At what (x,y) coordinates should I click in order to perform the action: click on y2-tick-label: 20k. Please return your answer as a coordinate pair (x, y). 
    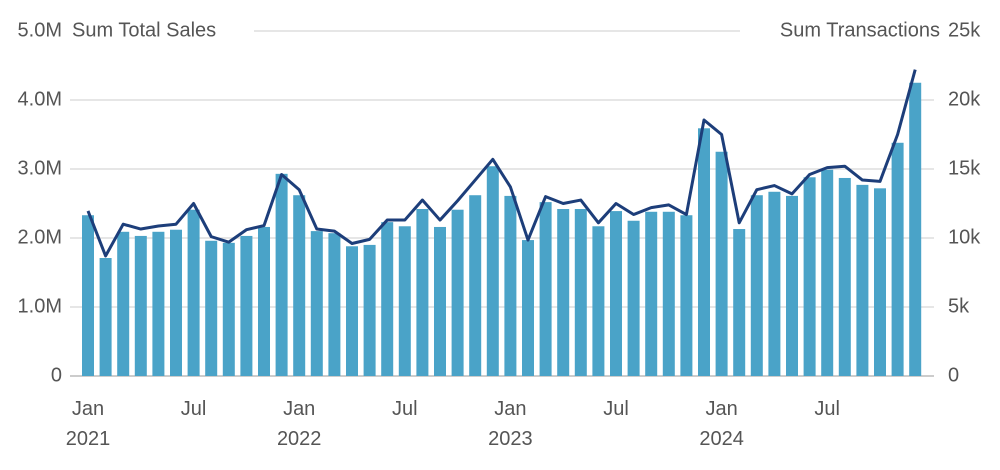
    Looking at the image, I should click on (964, 99).